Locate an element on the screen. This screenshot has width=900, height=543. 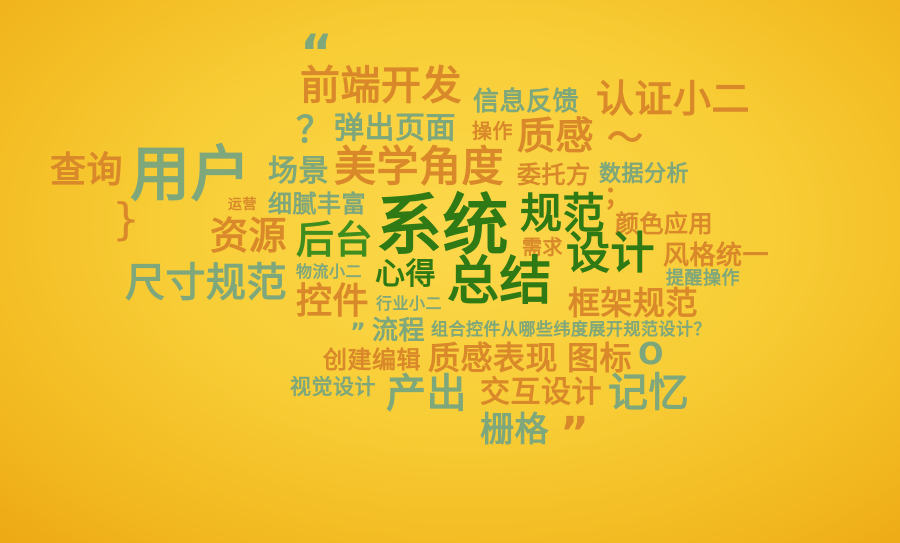
word-compound-control-question: 组合控件从哪些纬度展开规范设计？ is located at coordinates (571, 330).